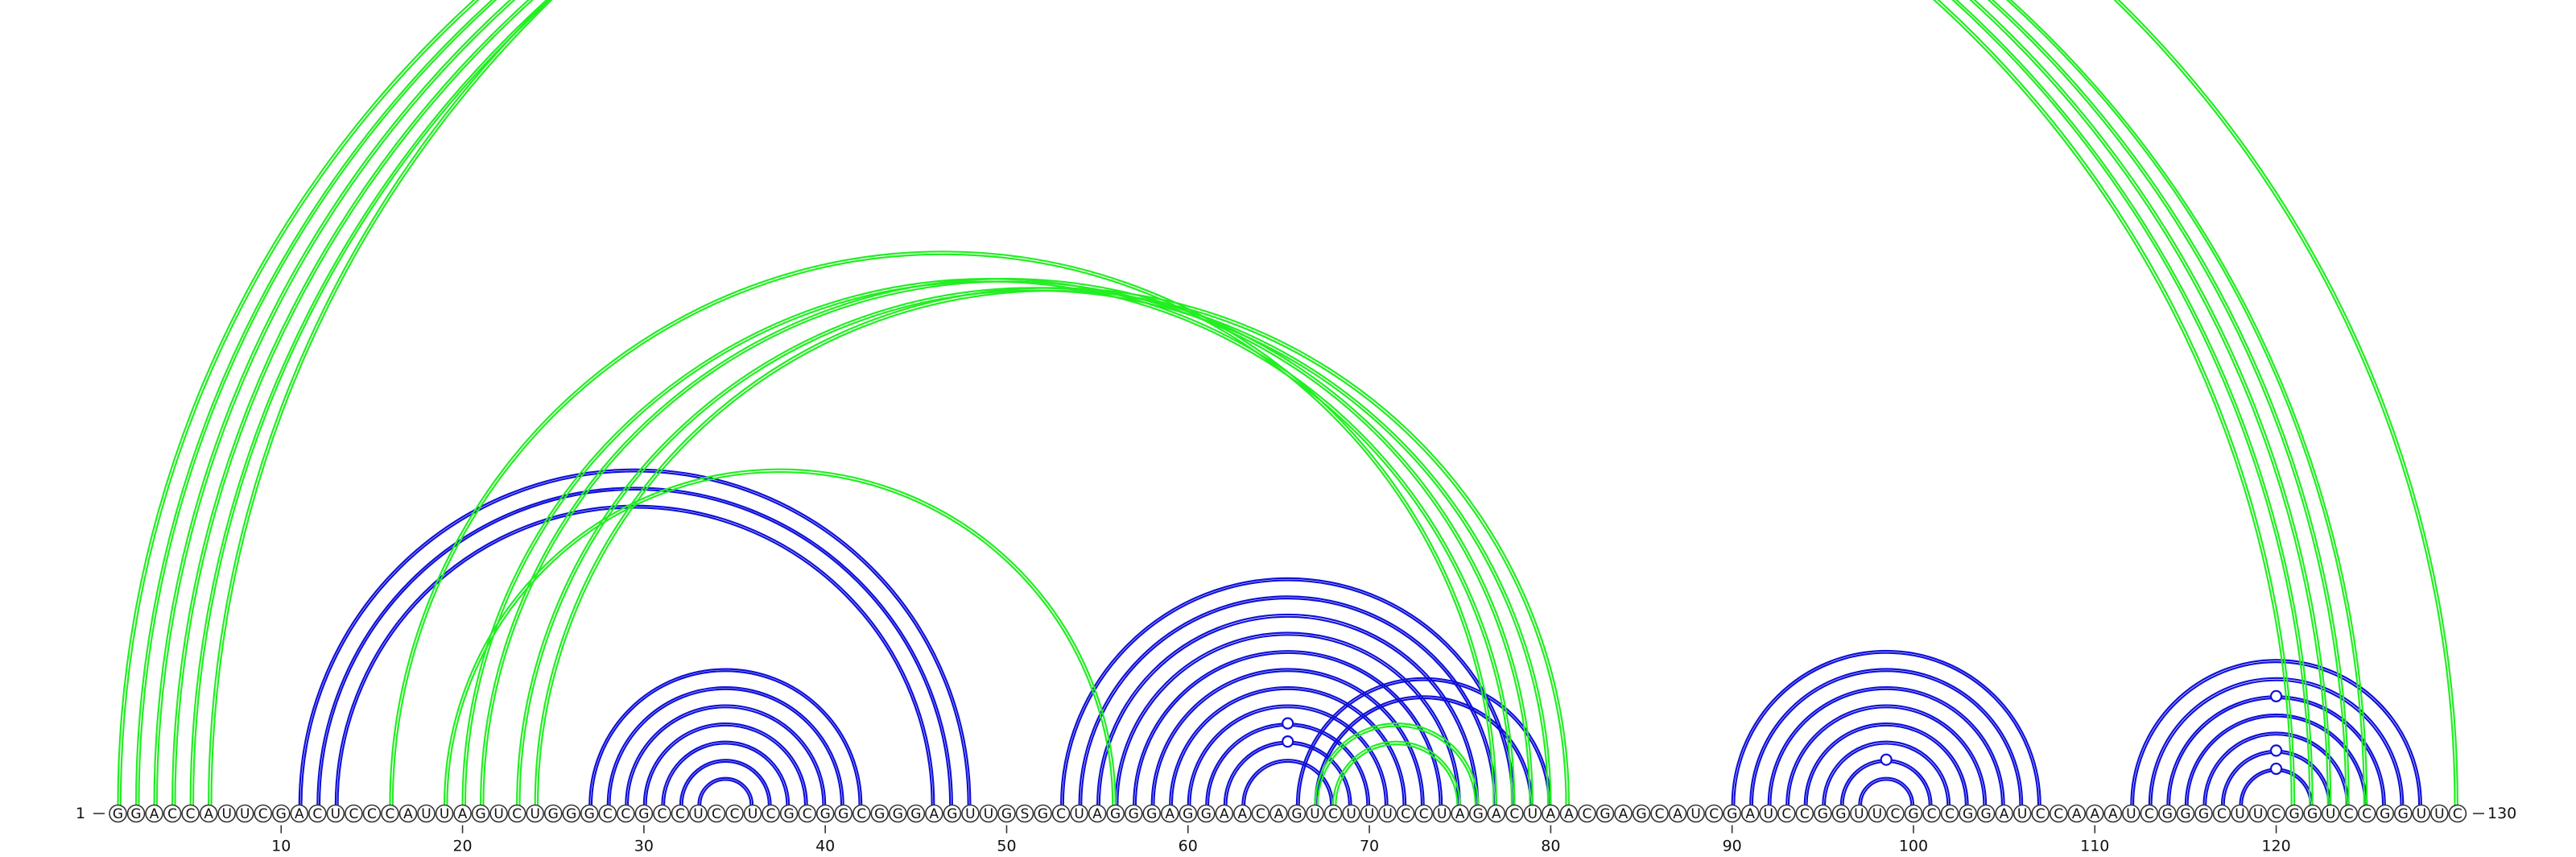 The image size is (2576, 857). I want to click on position-tick-label: 50, so click(1007, 846).